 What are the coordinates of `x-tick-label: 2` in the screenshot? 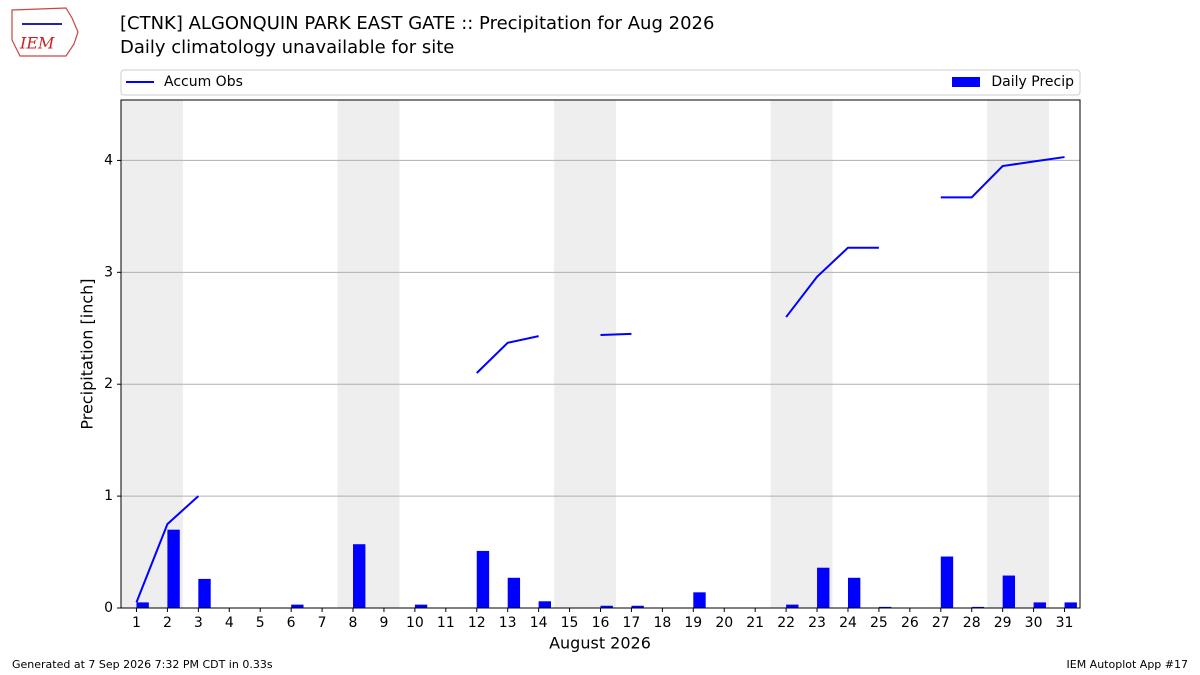 It's located at (167, 623).